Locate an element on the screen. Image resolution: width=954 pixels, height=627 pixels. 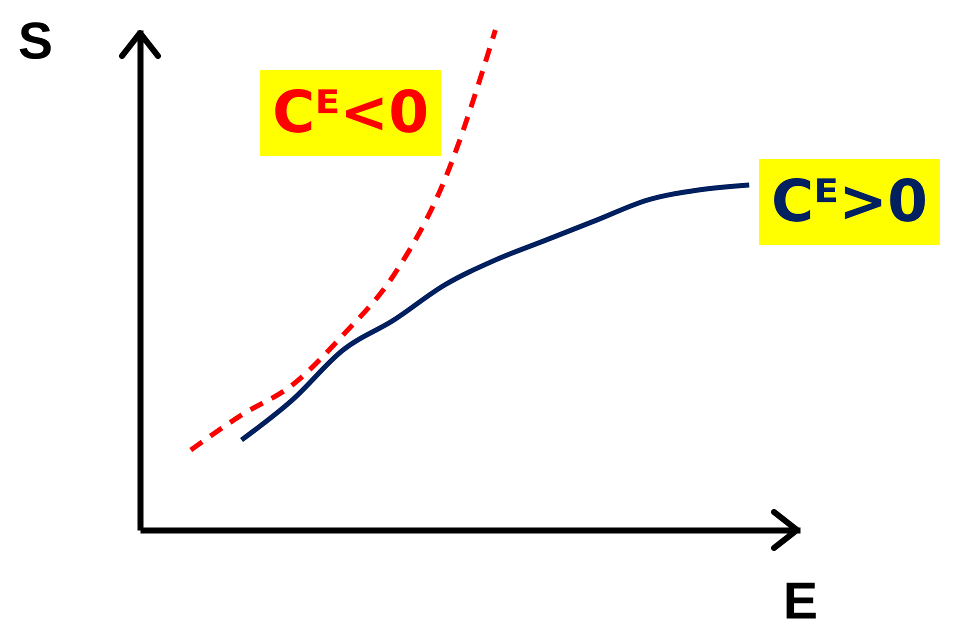
series-label: Cᴱ>0 is located at coordinates (849, 202).